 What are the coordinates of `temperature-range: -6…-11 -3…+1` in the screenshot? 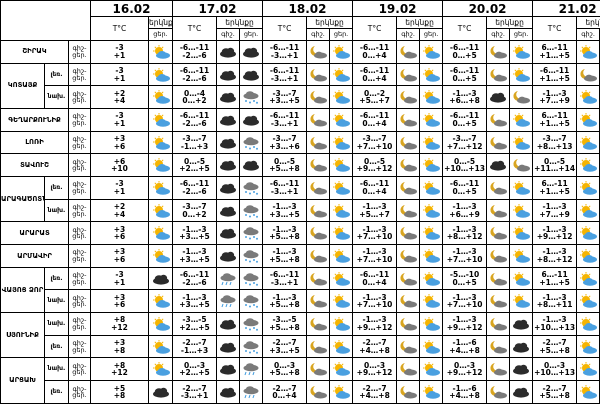 It's located at (285, 278).